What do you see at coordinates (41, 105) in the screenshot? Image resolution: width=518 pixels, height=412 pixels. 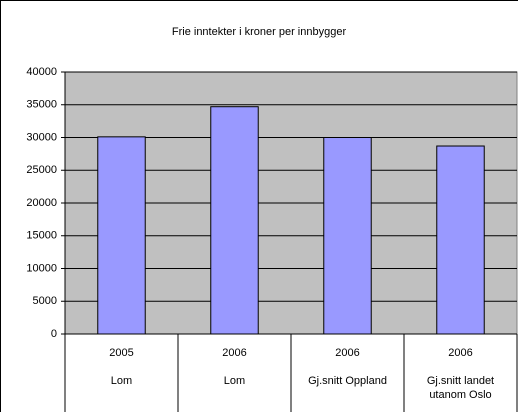 I see `y-tick-label: 35000` at bounding box center [41, 105].